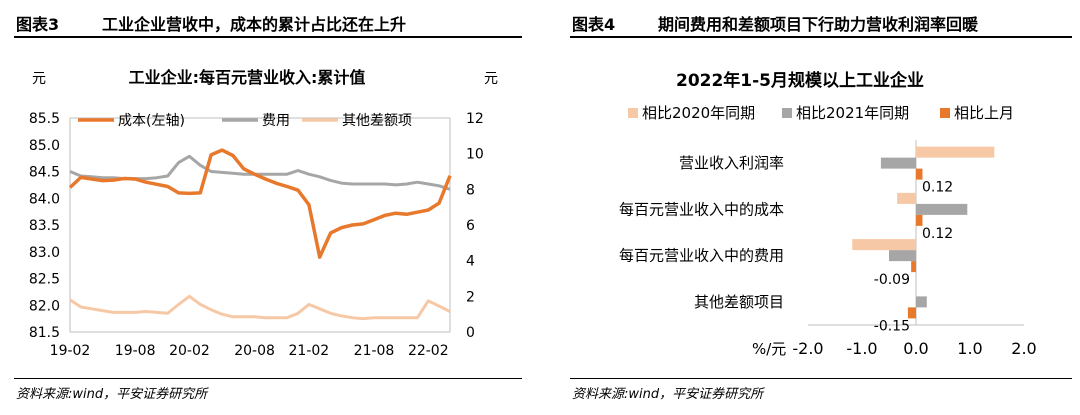  What do you see at coordinates (1023, 348) in the screenshot?
I see `x-tick-label: 2.0` at bounding box center [1023, 348].